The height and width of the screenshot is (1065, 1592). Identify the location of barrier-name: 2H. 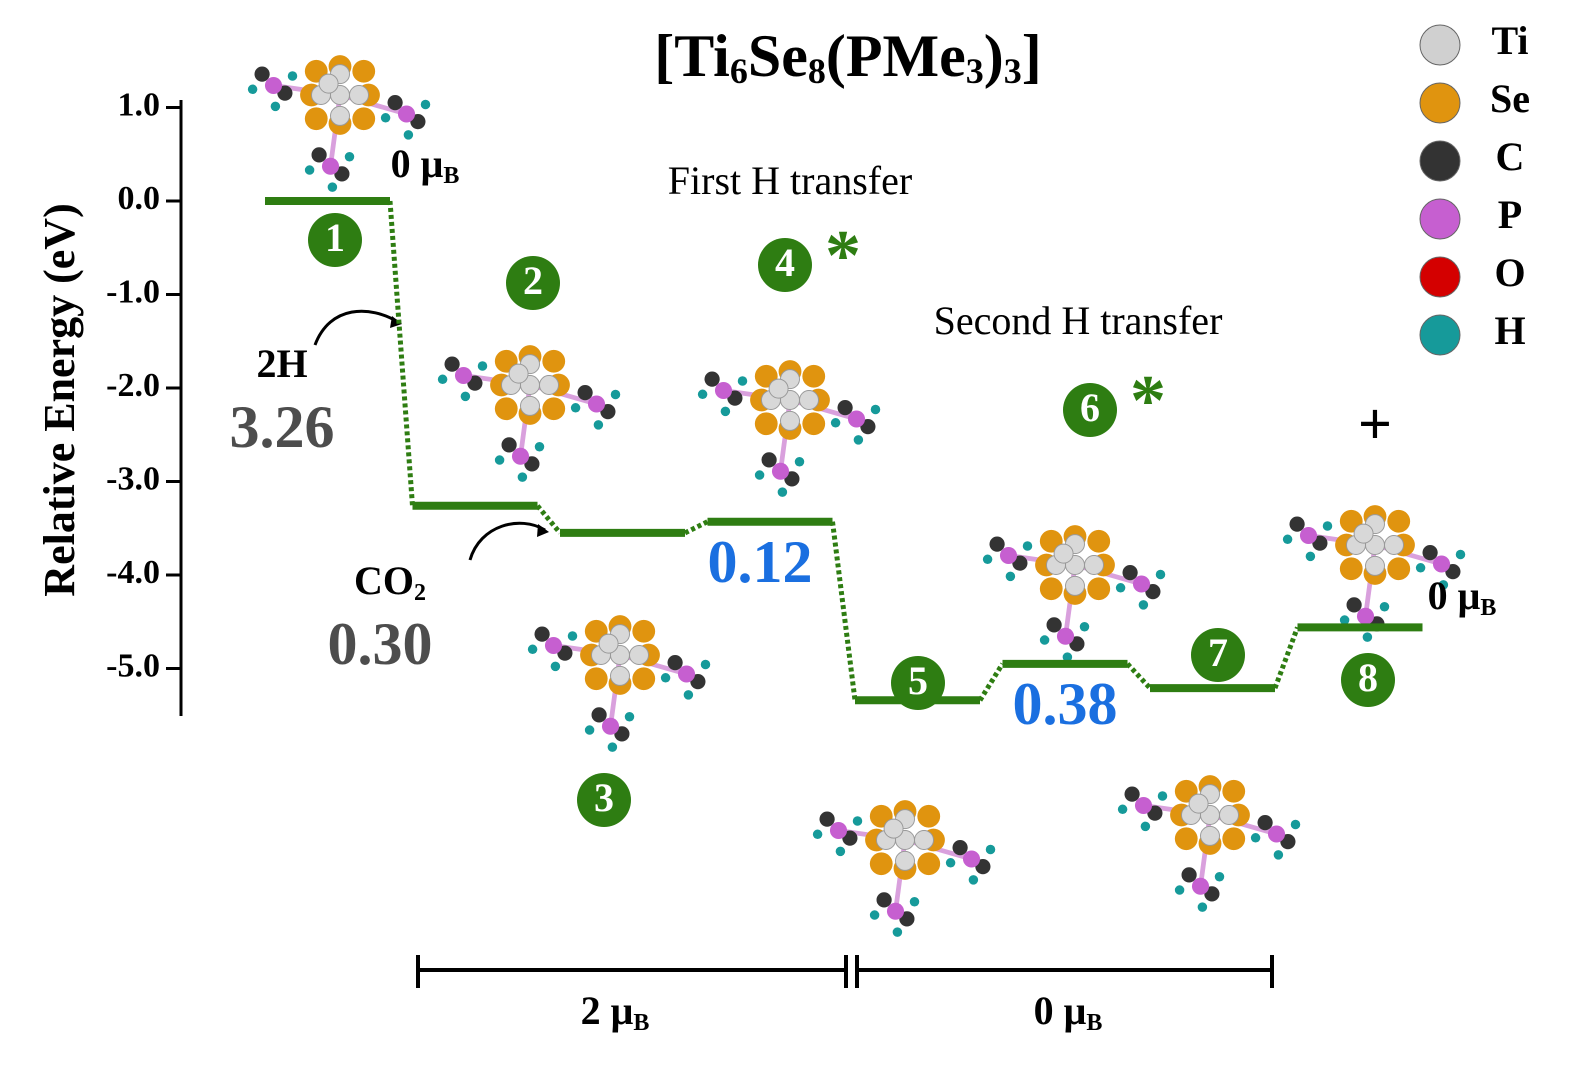
(281, 363).